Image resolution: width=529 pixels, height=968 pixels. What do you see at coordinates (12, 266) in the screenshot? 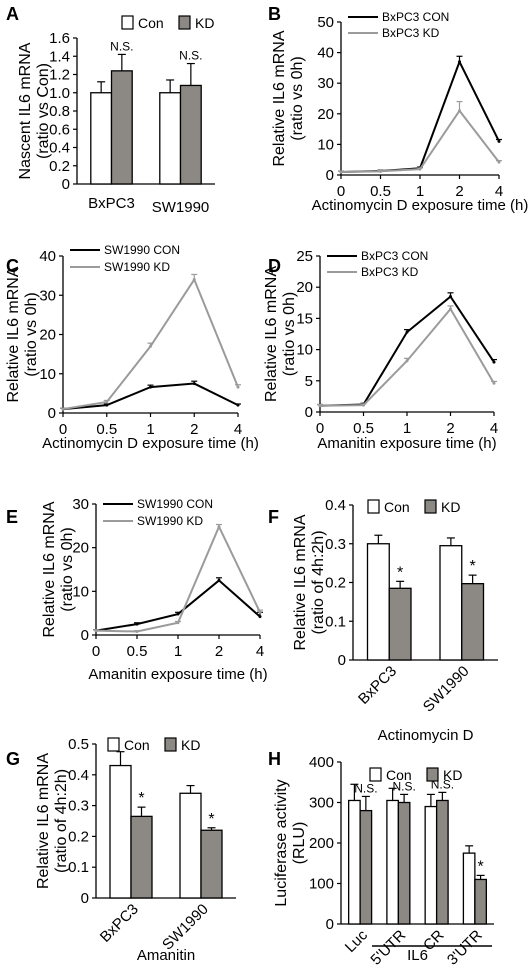
I see `panel-letter: C` at bounding box center [12, 266].